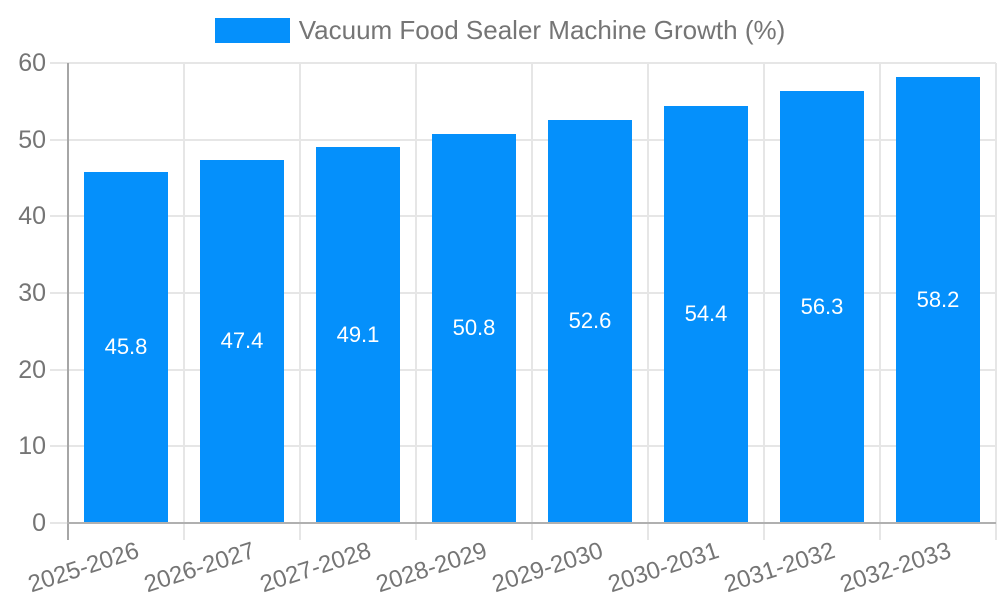 The image size is (1000, 600). Describe the element at coordinates (39, 523) in the screenshot. I see `y-tick-label: 0` at that location.